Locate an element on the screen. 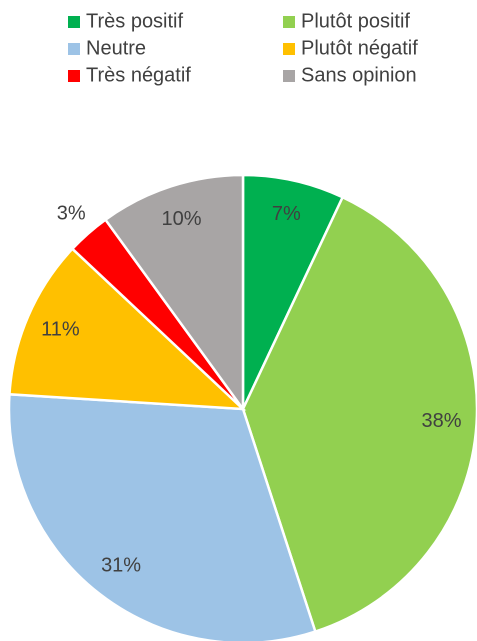 This screenshot has height=641, width=477. data-label: 7% is located at coordinates (286, 214).